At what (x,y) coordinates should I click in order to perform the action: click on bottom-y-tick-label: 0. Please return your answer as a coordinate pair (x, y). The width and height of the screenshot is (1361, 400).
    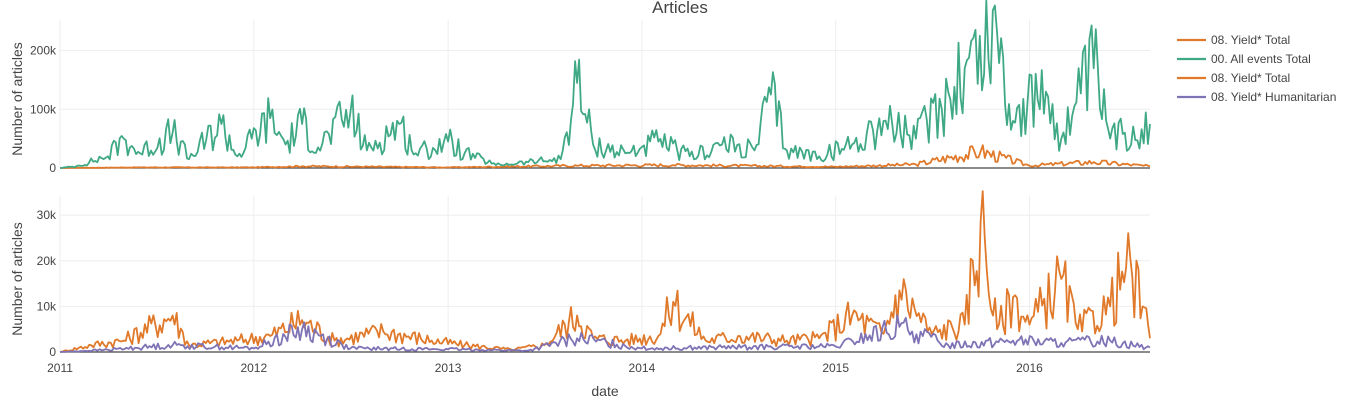
    Looking at the image, I should click on (52, 352).